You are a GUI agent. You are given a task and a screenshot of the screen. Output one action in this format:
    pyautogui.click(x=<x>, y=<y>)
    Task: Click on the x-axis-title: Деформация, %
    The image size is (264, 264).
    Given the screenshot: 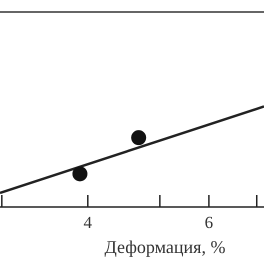 What is the action you would take?
    pyautogui.click(x=165, y=247)
    